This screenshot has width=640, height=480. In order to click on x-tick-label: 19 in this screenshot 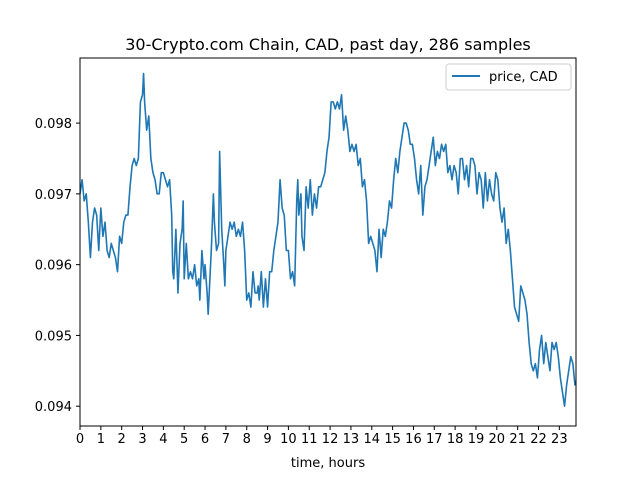, I will do `click(476, 439)`.